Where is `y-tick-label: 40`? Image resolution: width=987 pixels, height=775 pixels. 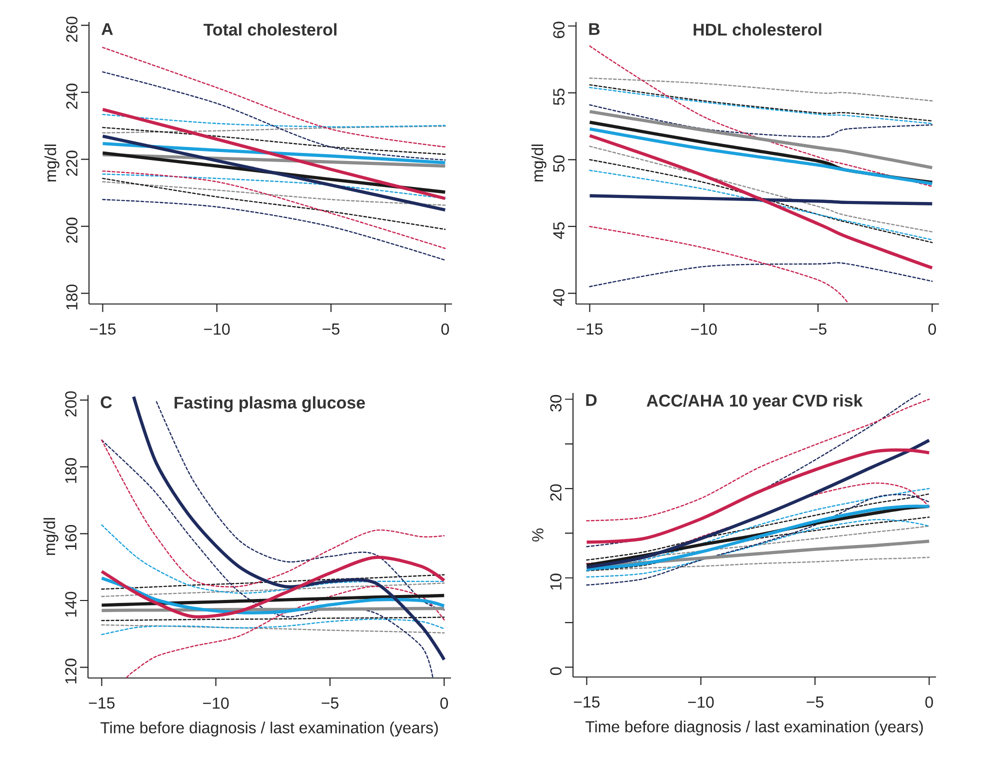 y-tick-label: 40 is located at coordinates (558, 297).